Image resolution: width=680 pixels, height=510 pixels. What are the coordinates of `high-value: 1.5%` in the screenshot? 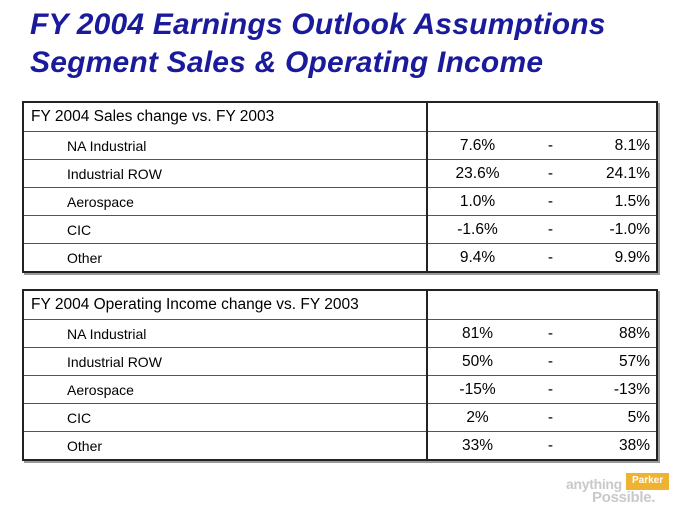 It's located at (632, 201).